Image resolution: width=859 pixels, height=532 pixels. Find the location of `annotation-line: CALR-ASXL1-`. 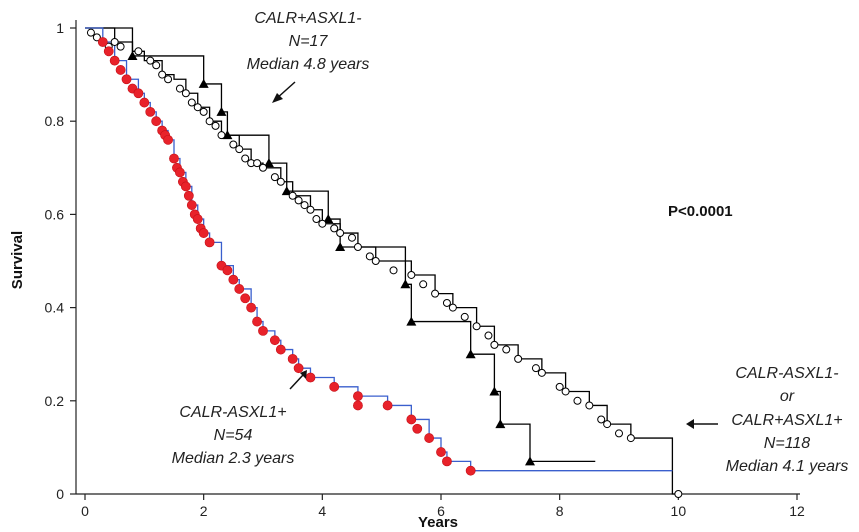

annotation-line: CALR-ASXL1- is located at coordinates (786, 373).